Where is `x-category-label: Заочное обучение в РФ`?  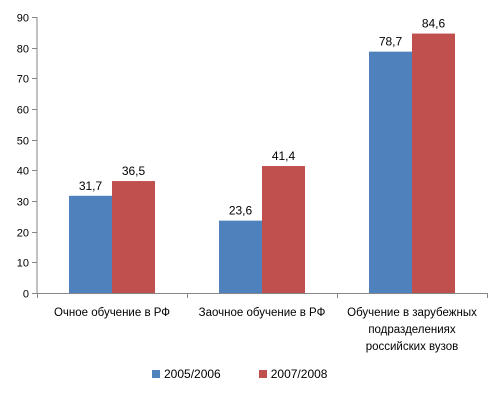 x-category-label: Заочное обучение в РФ is located at coordinates (262, 313).